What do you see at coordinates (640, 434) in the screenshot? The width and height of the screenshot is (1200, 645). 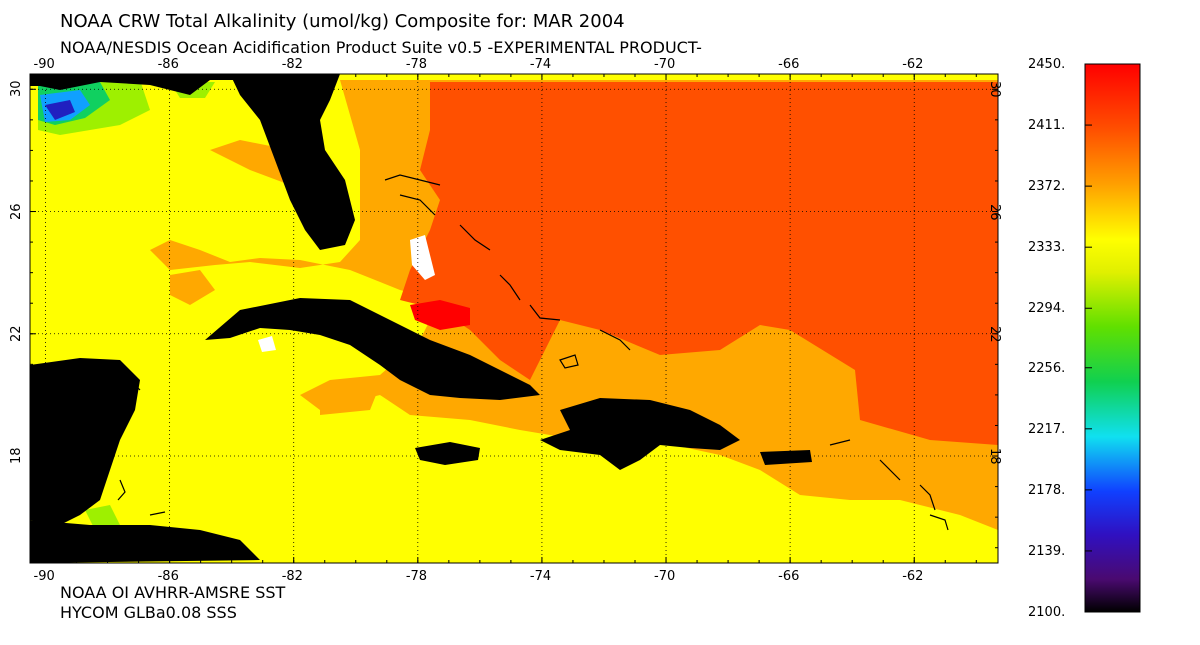 I see `hispaniola` at bounding box center [640, 434].